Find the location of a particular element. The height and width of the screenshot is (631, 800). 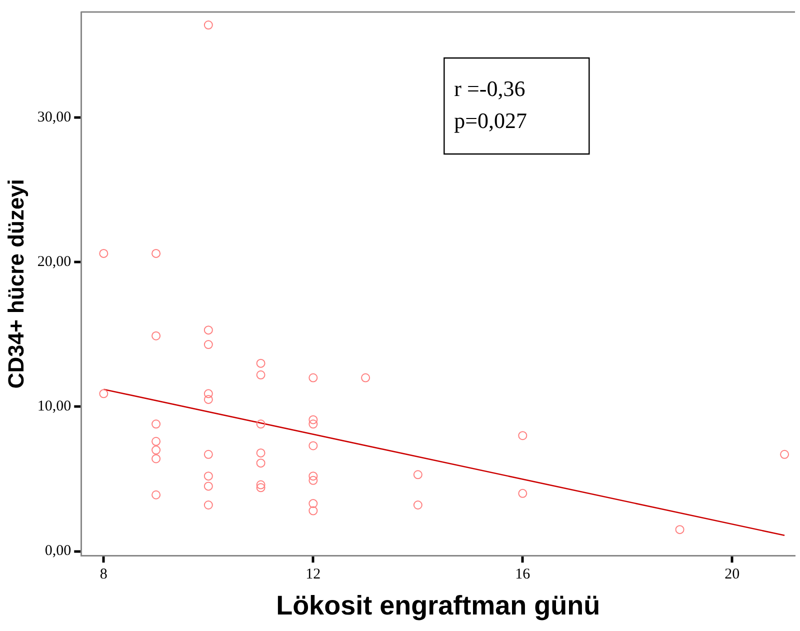

annotation: p=0,027 is located at coordinates (491, 120).